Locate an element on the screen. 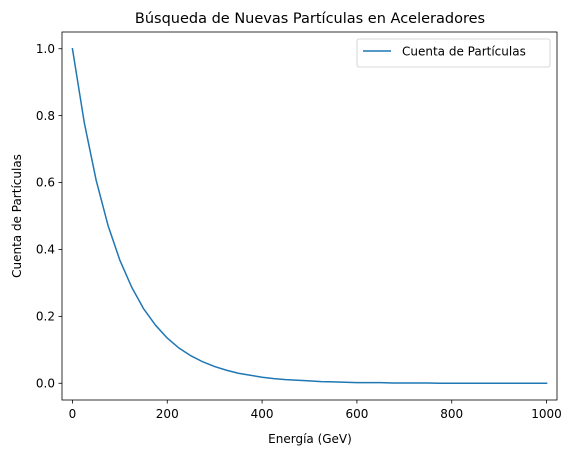 This screenshot has height=456, width=567. y-tick-label: 0.4 is located at coordinates (45, 250).